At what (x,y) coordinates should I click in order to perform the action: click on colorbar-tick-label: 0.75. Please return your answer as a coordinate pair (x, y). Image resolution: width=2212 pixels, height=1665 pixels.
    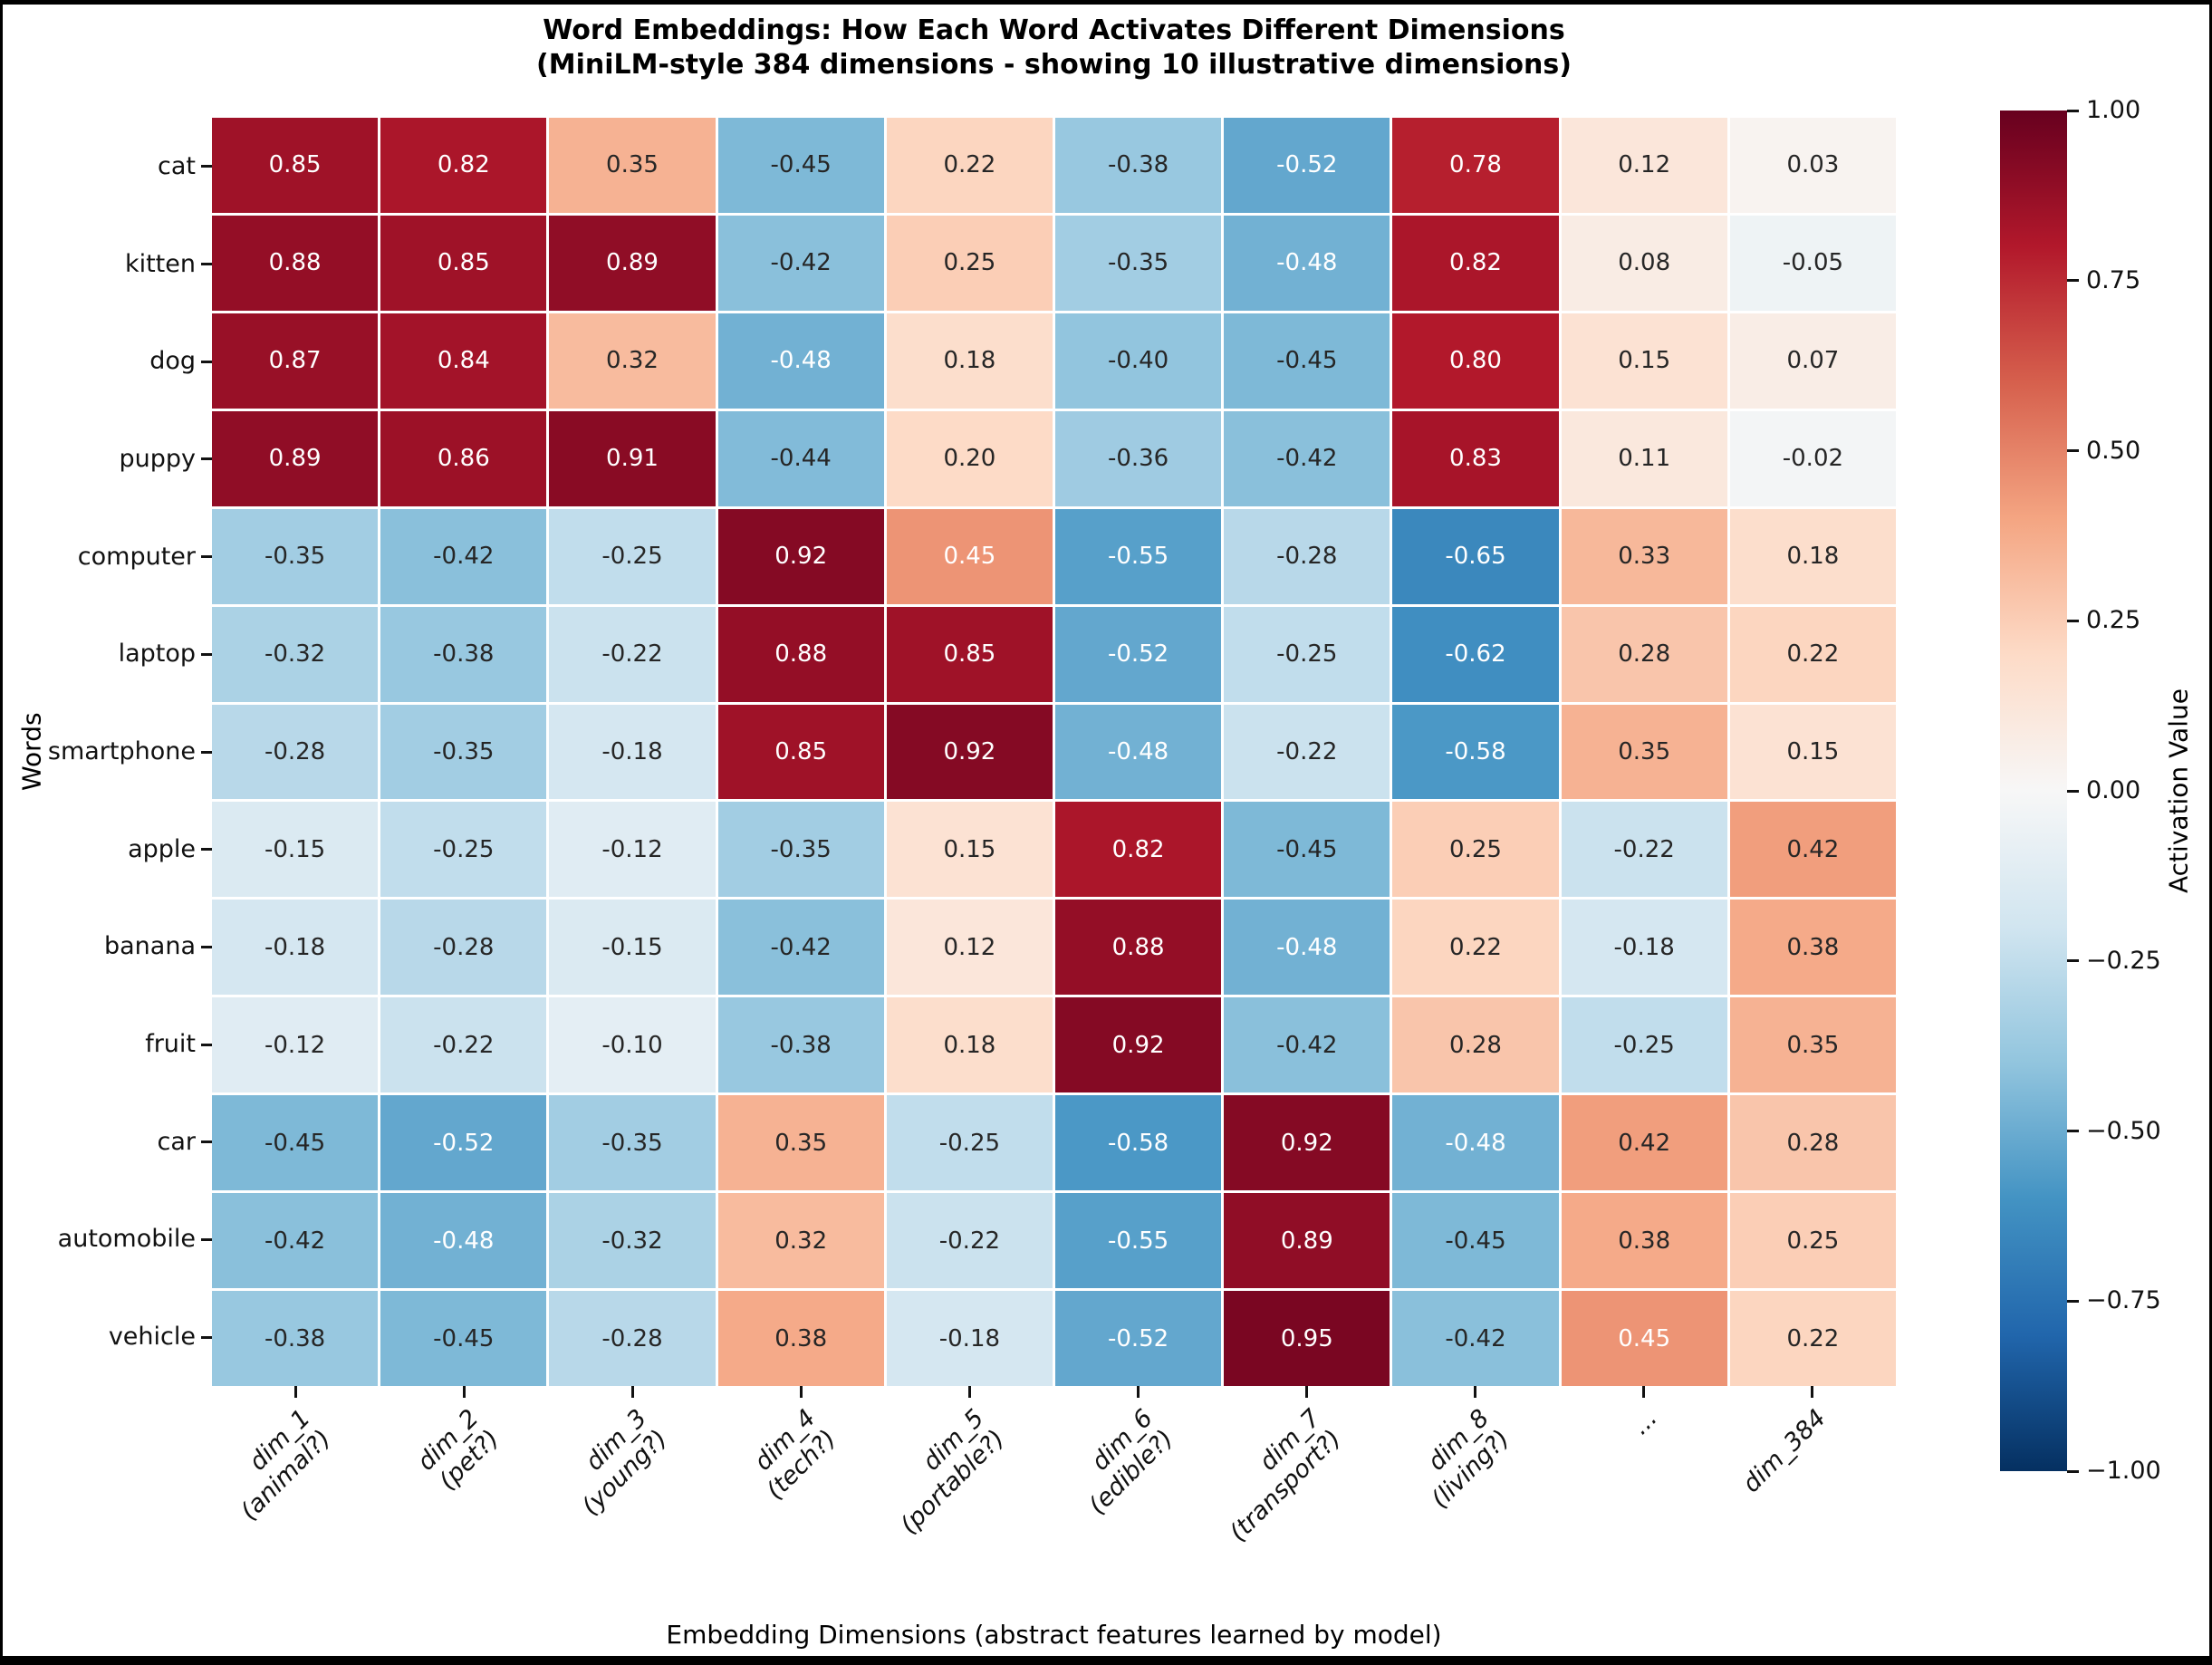
    Looking at the image, I should click on (2113, 279).